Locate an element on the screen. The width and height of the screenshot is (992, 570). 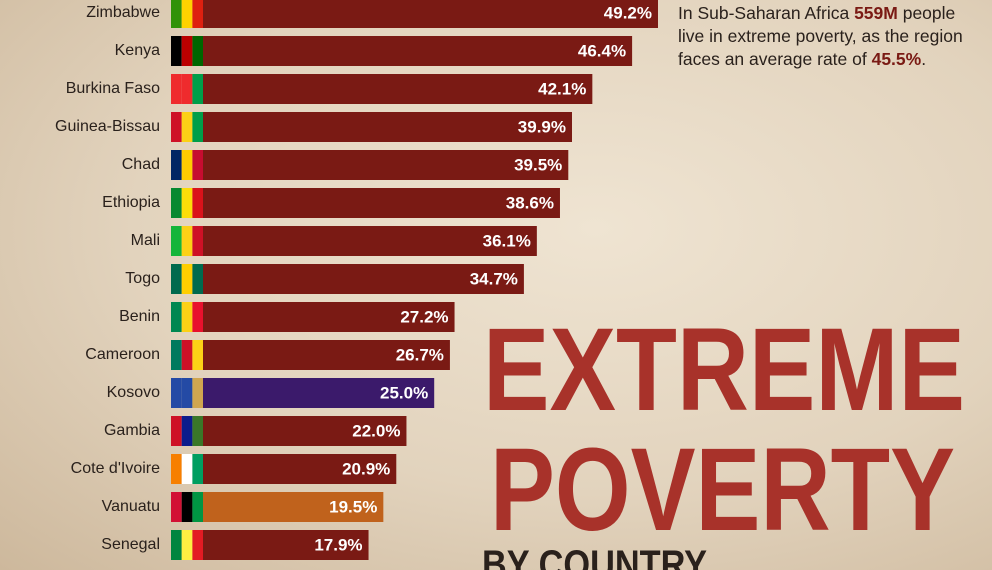
value-label: 36.1% is located at coordinates (507, 240).